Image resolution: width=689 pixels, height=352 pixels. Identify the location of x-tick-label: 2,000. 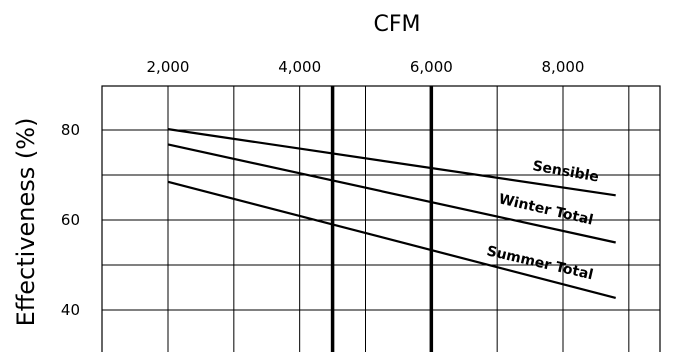
(168, 67).